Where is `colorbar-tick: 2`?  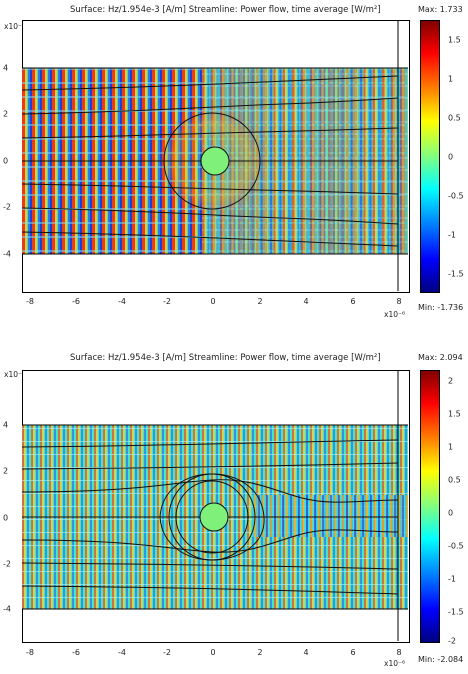
colorbar-tick: 2 is located at coordinates (451, 381).